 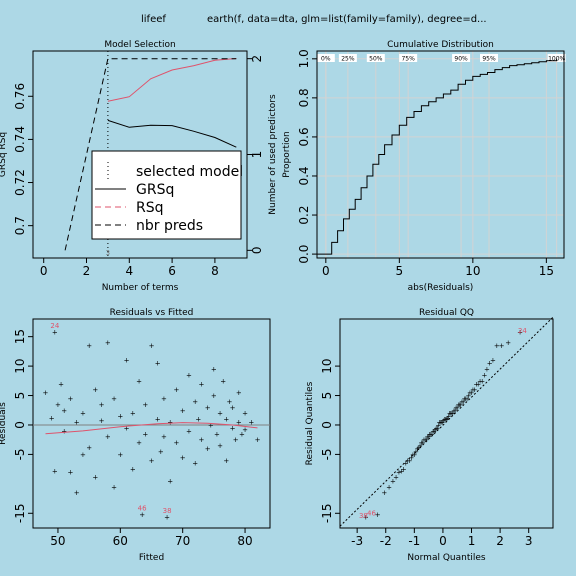 What do you see at coordinates (386, 541) in the screenshot?
I see `x-tick-label: -2` at bounding box center [386, 541].